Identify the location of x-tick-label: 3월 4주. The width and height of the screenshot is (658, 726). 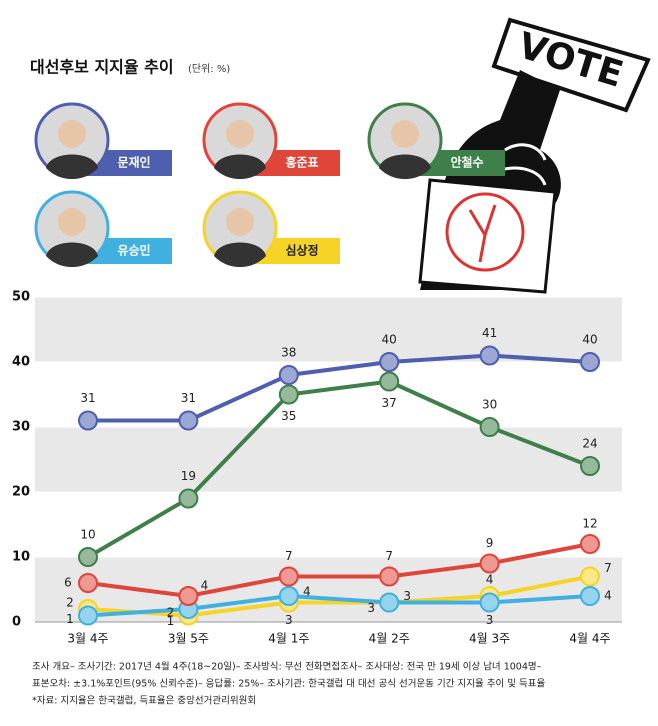
(87, 639).